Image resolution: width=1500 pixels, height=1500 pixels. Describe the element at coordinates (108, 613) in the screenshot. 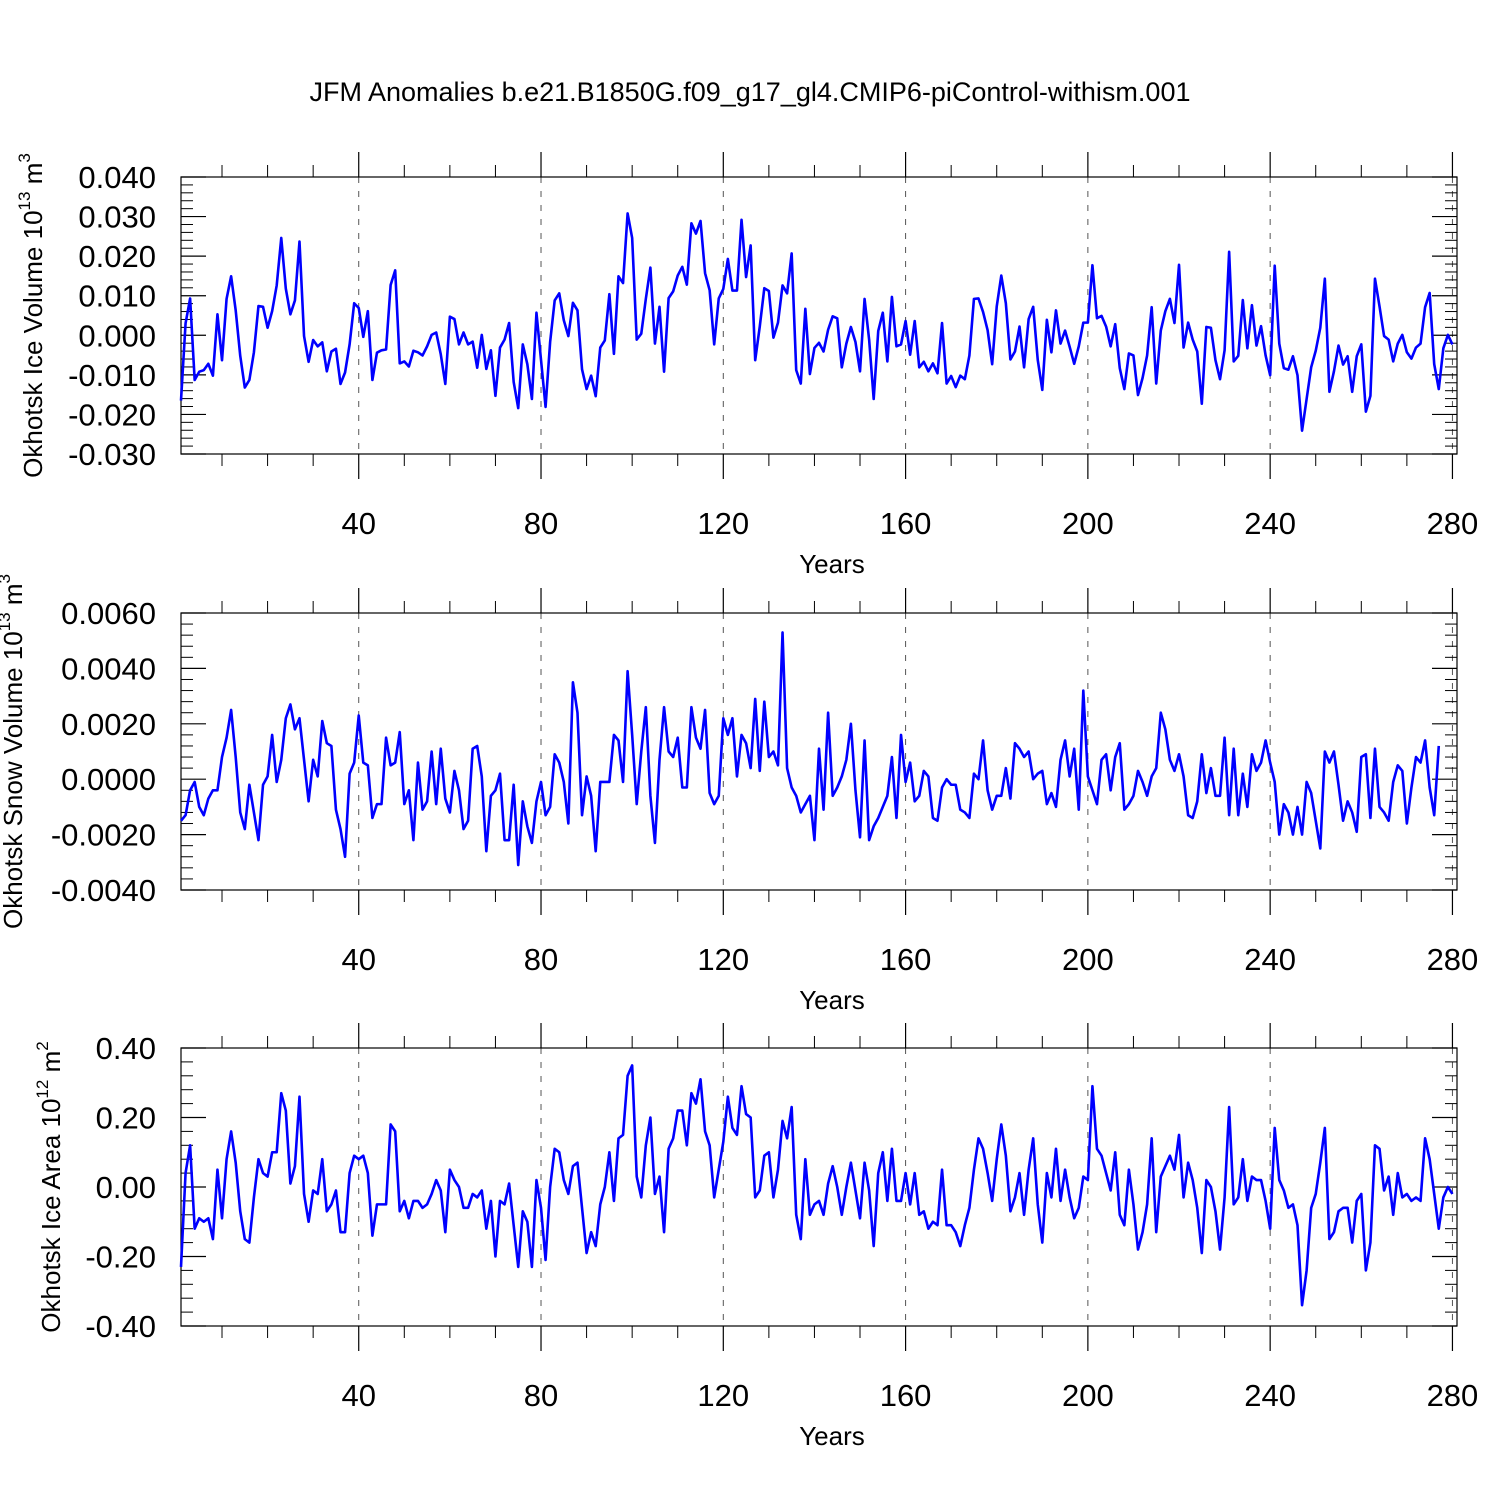

I see `y-tick-label: 0.0060` at that location.